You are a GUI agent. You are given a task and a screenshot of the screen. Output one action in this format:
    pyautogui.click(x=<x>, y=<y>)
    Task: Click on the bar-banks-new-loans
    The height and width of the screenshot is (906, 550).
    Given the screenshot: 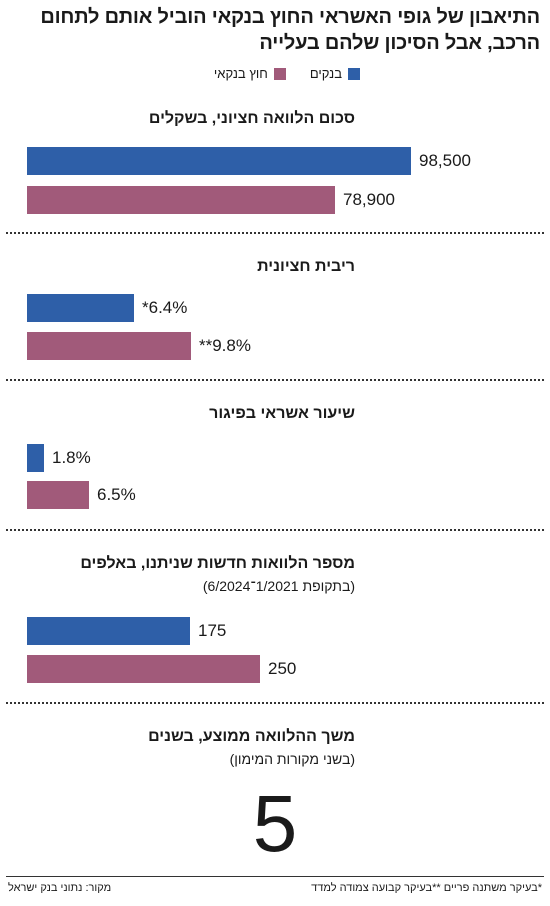 What is the action you would take?
    pyautogui.click(x=108, y=631)
    